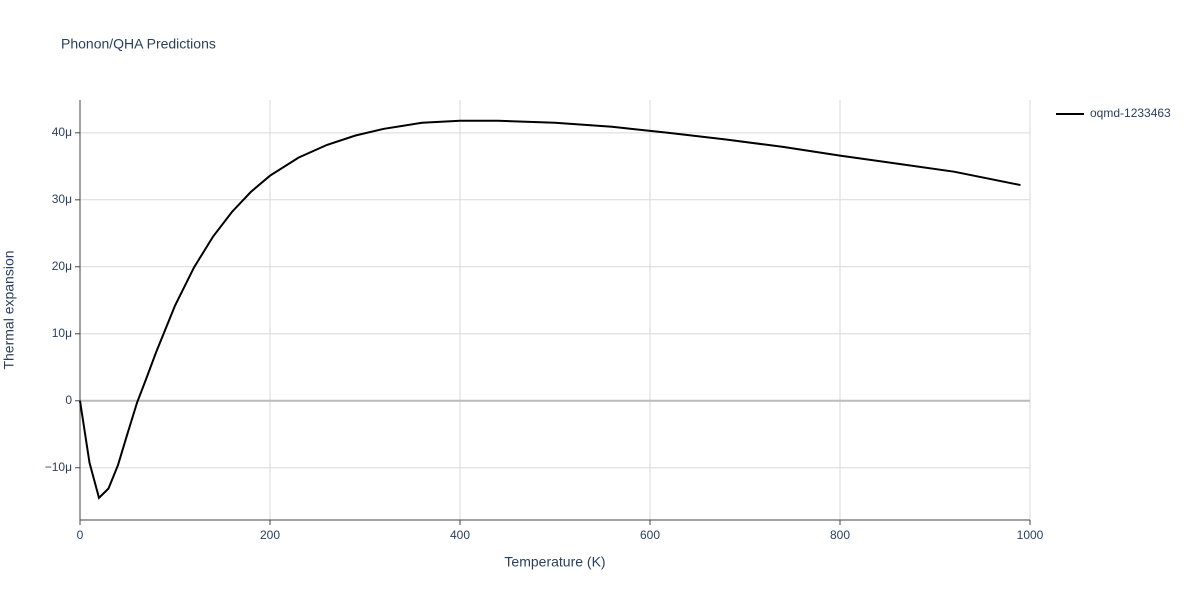 This screenshot has width=1200, height=605. I want to click on y-tick-label: 10μ, so click(62, 333).